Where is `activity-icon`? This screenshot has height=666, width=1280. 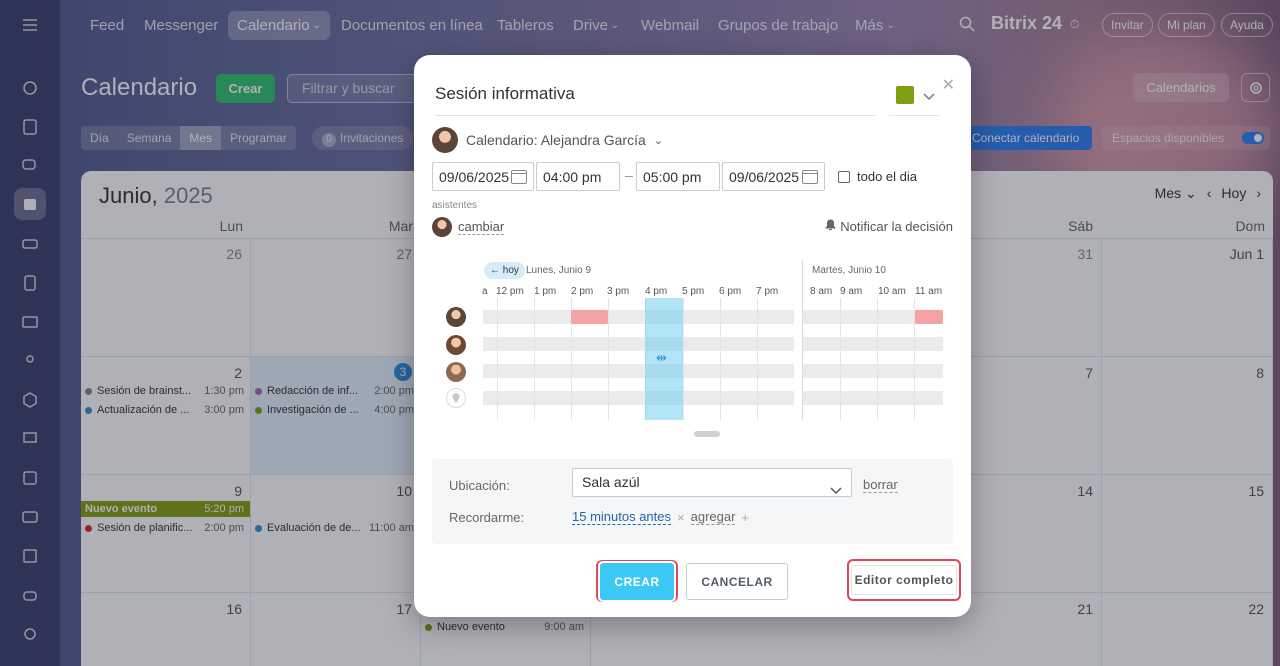 activity-icon is located at coordinates (30, 88).